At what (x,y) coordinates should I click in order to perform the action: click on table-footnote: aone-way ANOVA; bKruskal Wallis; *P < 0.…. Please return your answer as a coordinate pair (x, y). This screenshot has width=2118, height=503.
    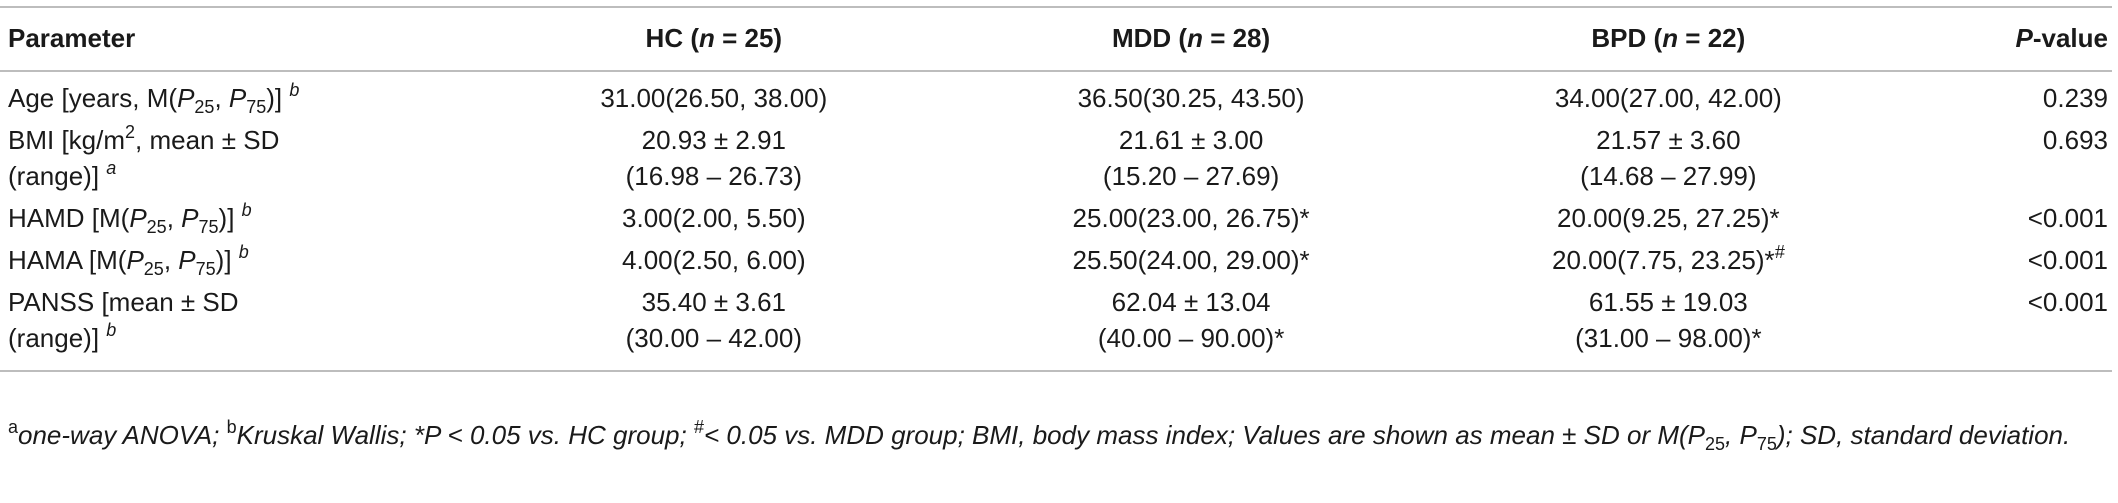
    Looking at the image, I should click on (1039, 435).